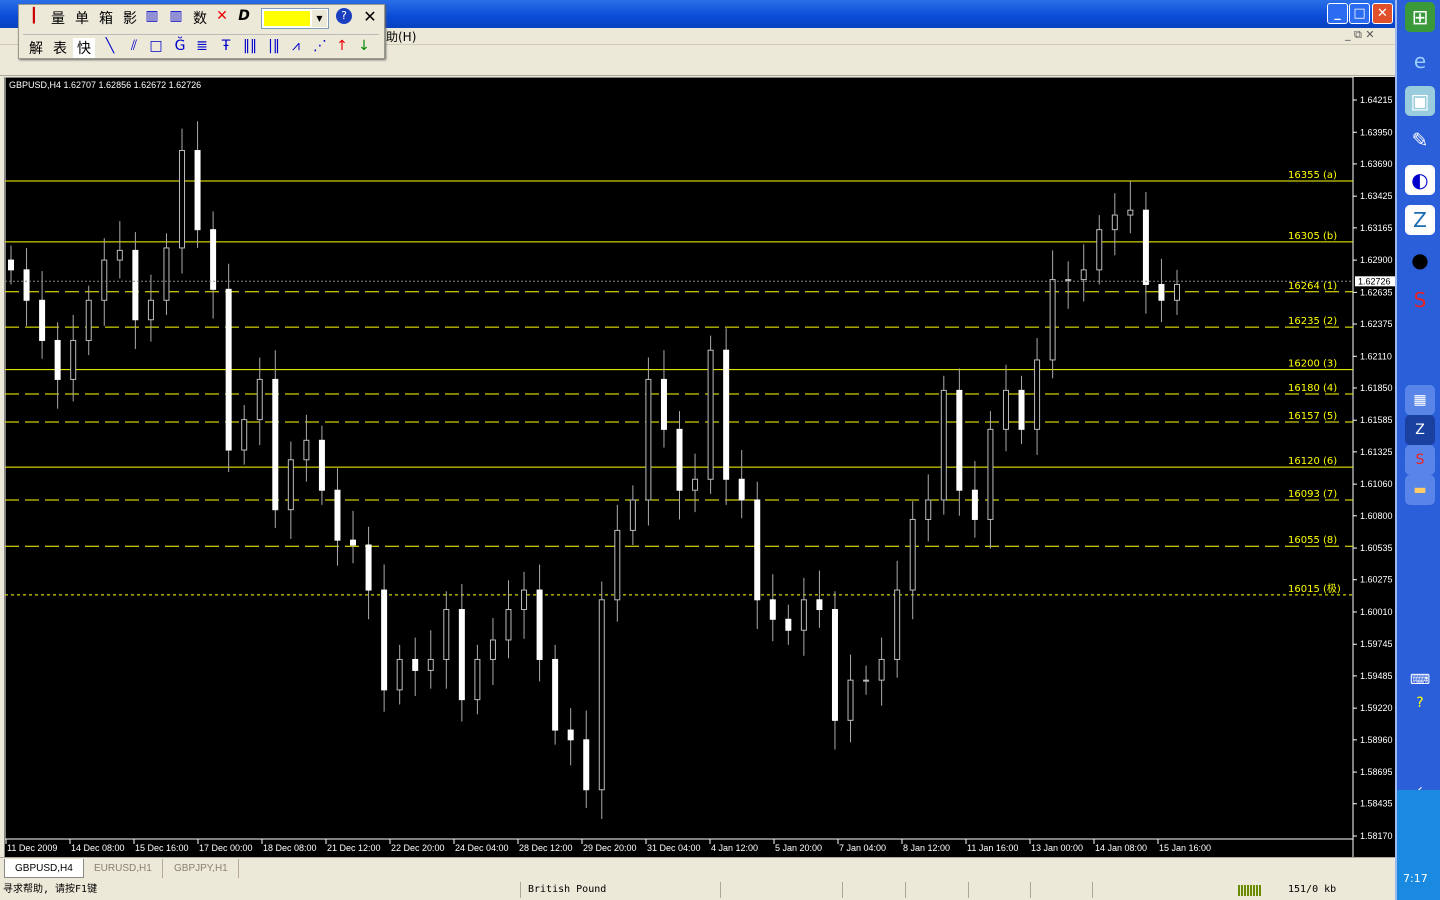 The image size is (1440, 900). Describe the element at coordinates (1376, 228) in the screenshot. I see `price-tick-label: 1.63165` at that location.